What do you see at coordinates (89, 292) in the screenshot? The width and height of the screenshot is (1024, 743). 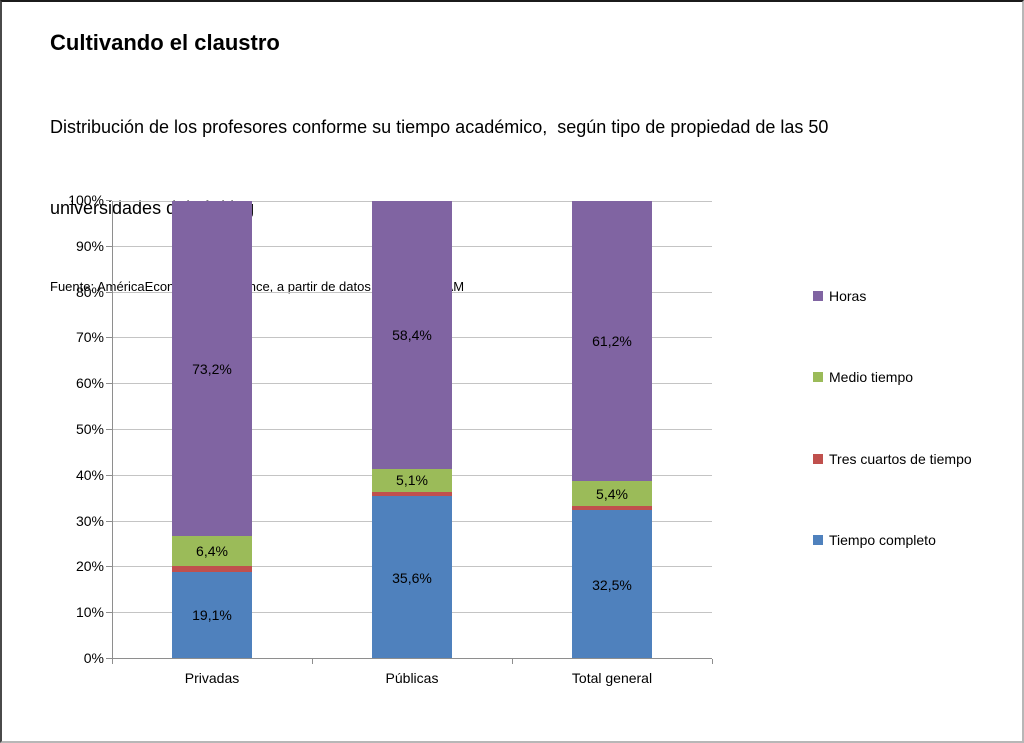 I see `y-axis-label-80%: 80%` at bounding box center [89, 292].